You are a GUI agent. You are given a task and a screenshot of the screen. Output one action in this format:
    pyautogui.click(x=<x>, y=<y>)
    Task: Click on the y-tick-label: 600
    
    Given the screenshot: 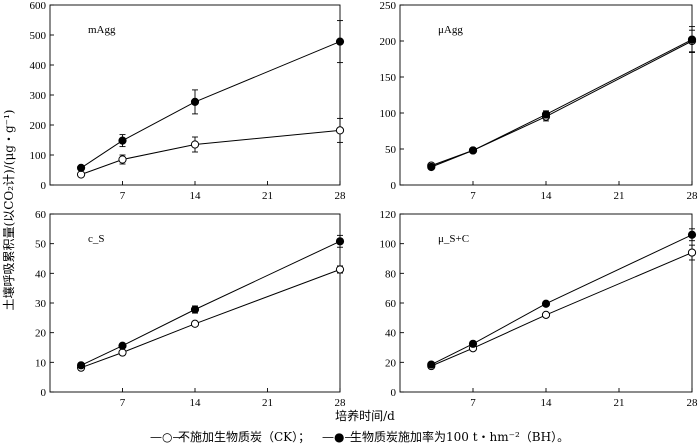 What is the action you would take?
    pyautogui.click(x=38, y=6)
    